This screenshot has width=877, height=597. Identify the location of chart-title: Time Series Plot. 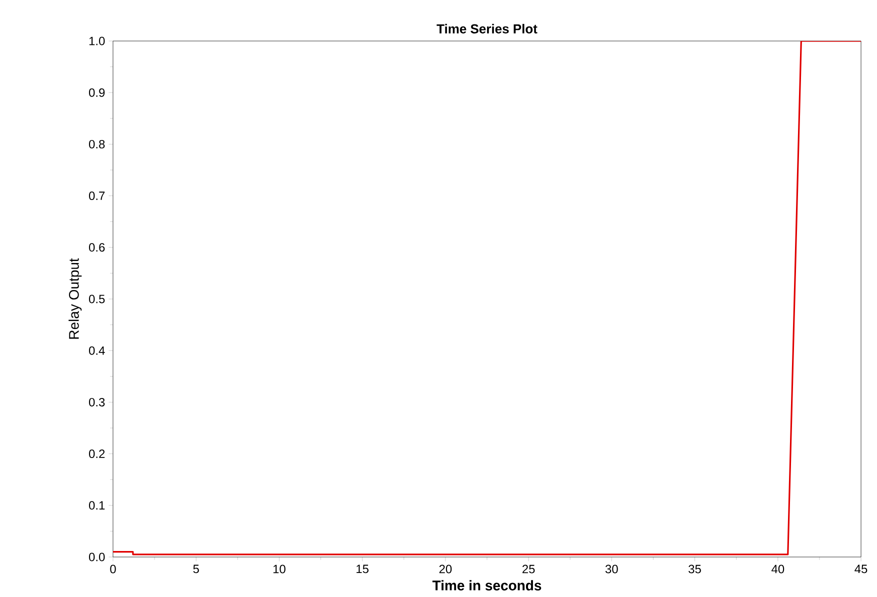
(487, 29).